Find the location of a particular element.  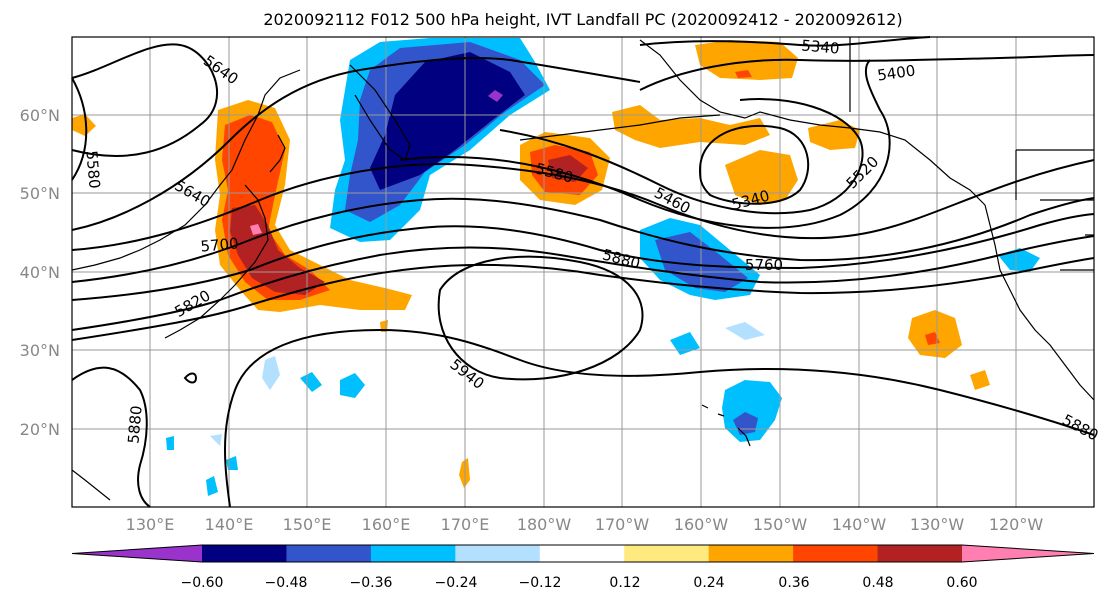

latitude-labels: 60°N 50°N 40°N 30°N 20°N is located at coordinates (40, 272).